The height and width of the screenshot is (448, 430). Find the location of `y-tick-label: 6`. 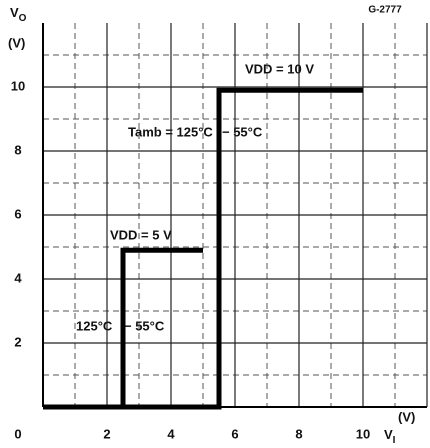

y-tick-label: 6 is located at coordinates (17, 213).